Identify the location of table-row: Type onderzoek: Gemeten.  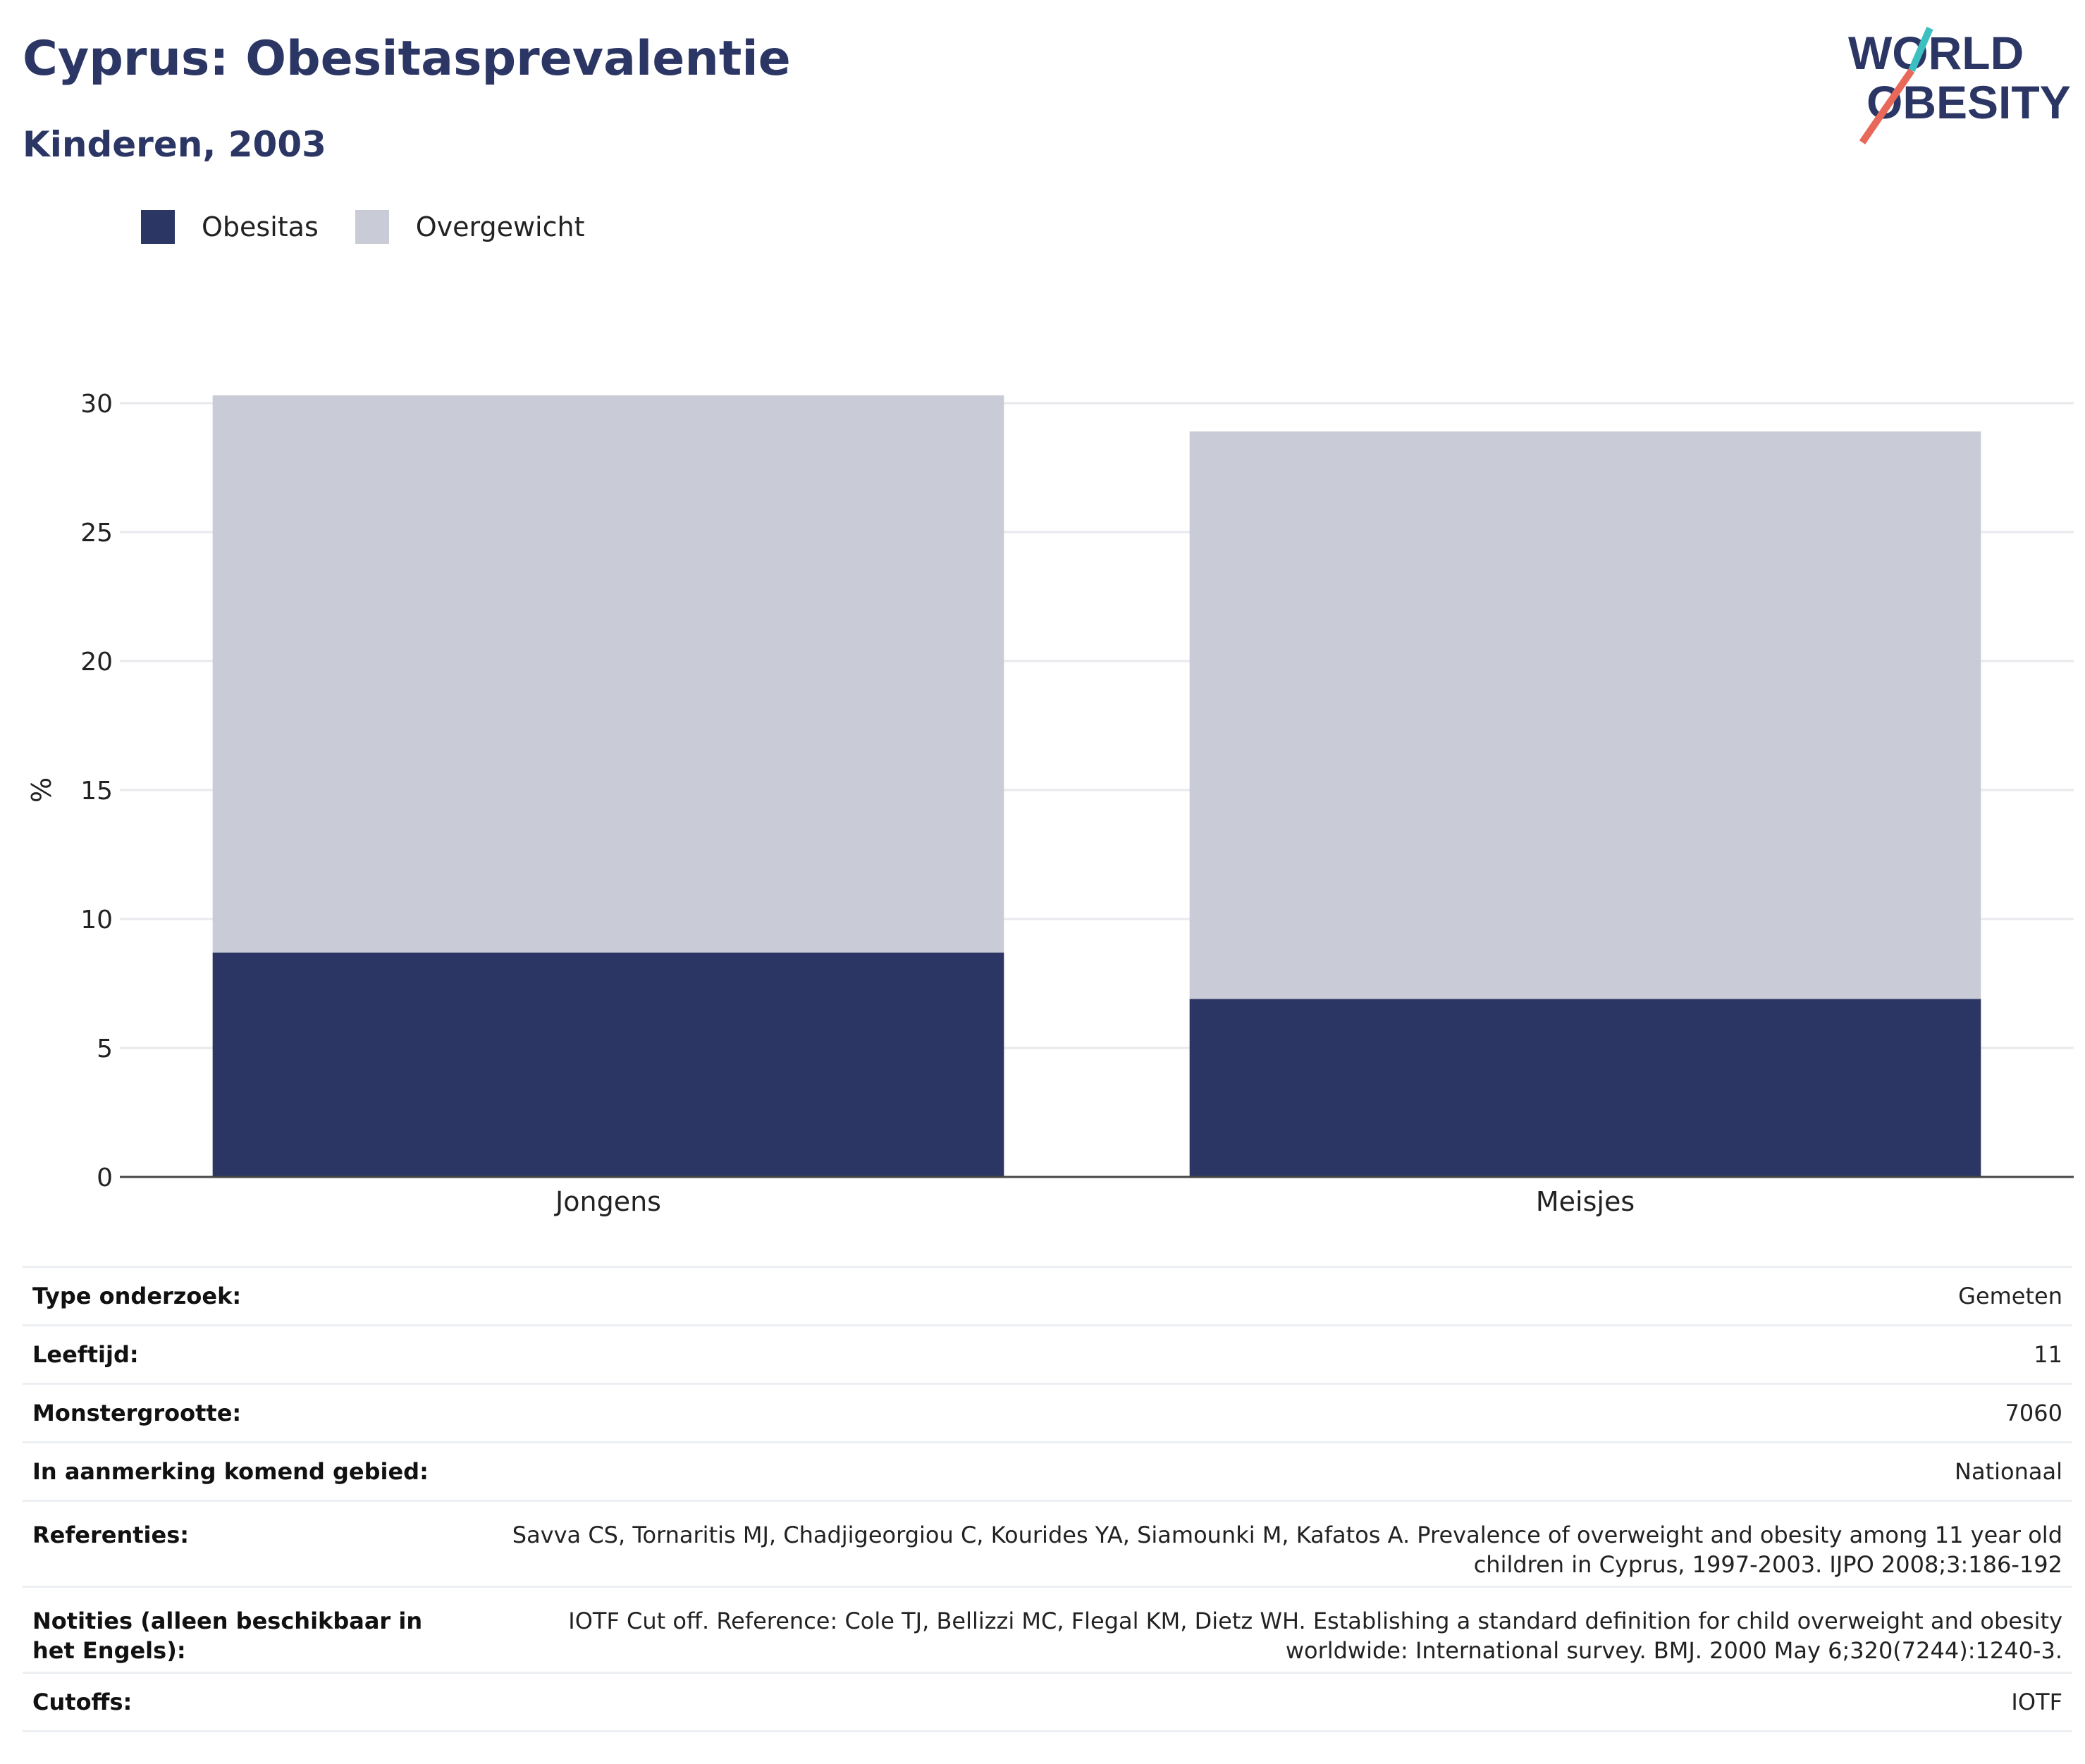
(1047, 1296).